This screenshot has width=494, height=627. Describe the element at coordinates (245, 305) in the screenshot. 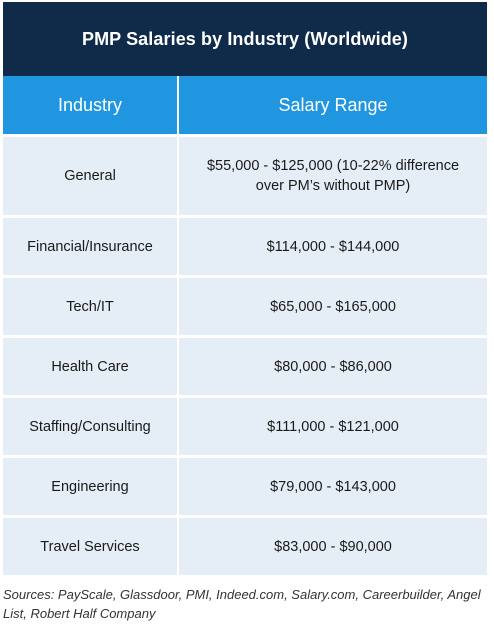

I see `table-row: Tech/IT $65,000 - $165,000` at that location.